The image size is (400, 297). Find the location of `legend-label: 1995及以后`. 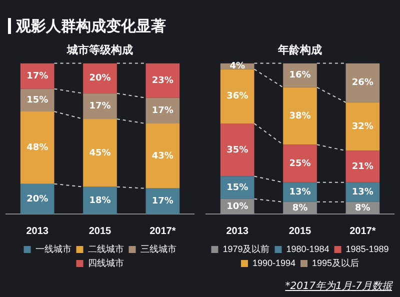

legend-label: 1995及以后 is located at coordinates (336, 263).